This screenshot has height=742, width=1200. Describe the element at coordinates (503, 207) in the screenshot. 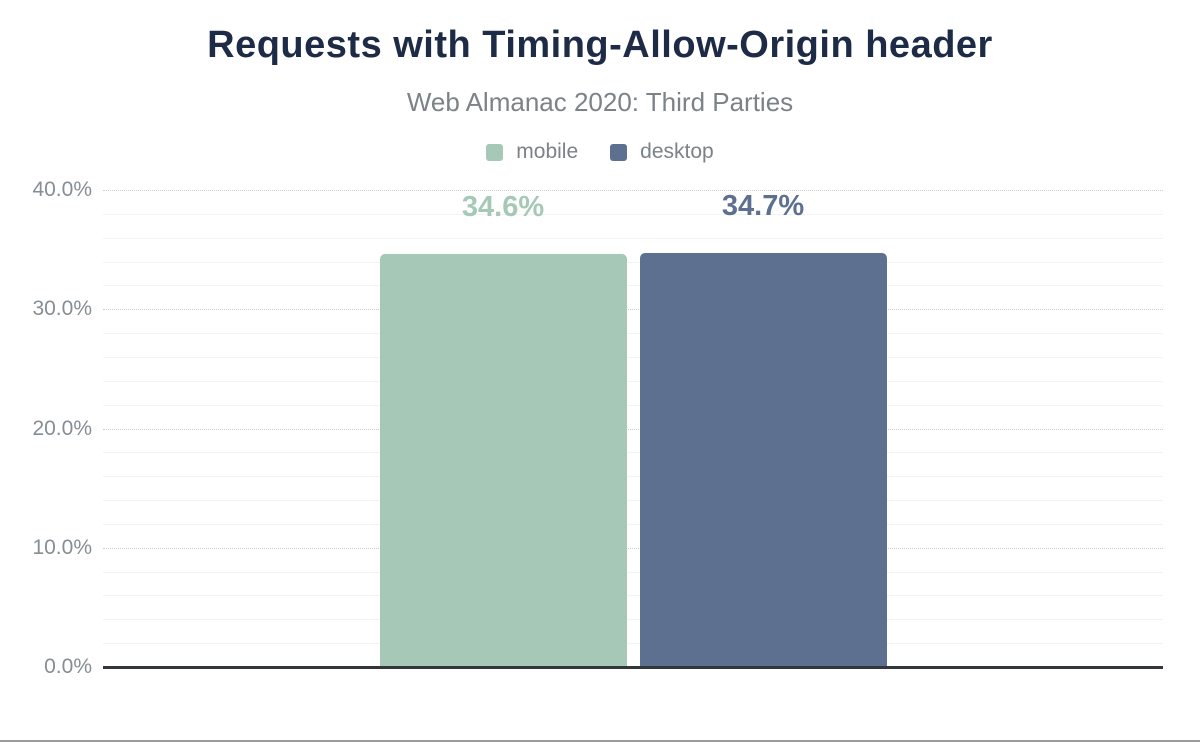

I see `bar-value-label-mobile: 34.6%` at that location.